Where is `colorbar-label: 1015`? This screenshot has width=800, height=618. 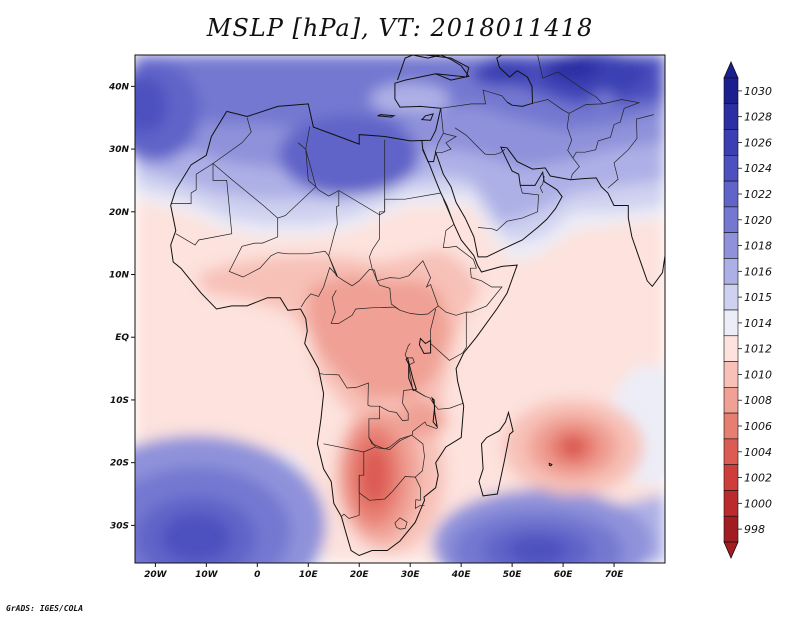
colorbar-label: 1015 is located at coordinates (758, 297).